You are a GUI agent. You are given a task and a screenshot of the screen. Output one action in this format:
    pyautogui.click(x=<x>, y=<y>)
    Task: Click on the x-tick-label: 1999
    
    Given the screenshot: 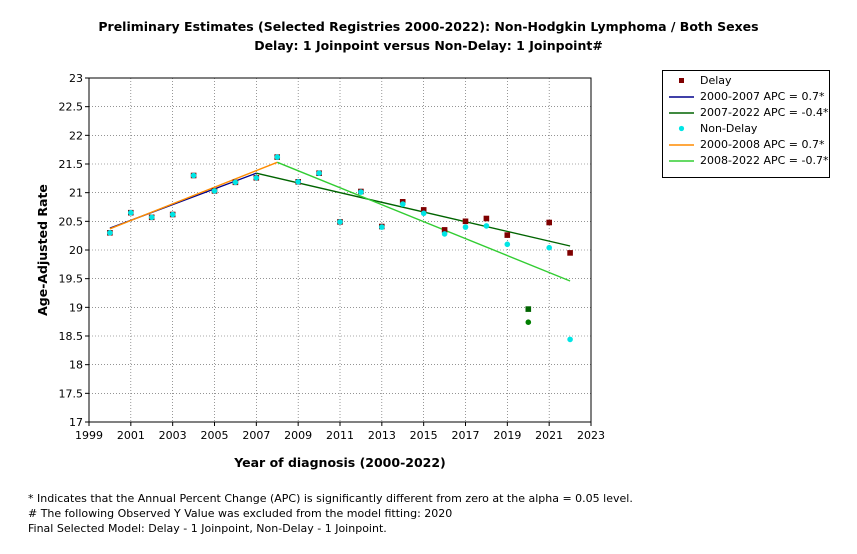 What is the action you would take?
    pyautogui.click(x=89, y=435)
    